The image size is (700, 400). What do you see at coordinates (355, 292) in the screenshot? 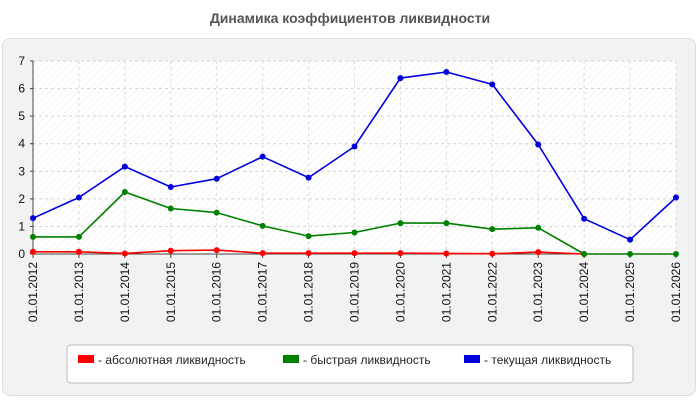
I see `x-tick-label: 01.01.2019` at bounding box center [355, 292].